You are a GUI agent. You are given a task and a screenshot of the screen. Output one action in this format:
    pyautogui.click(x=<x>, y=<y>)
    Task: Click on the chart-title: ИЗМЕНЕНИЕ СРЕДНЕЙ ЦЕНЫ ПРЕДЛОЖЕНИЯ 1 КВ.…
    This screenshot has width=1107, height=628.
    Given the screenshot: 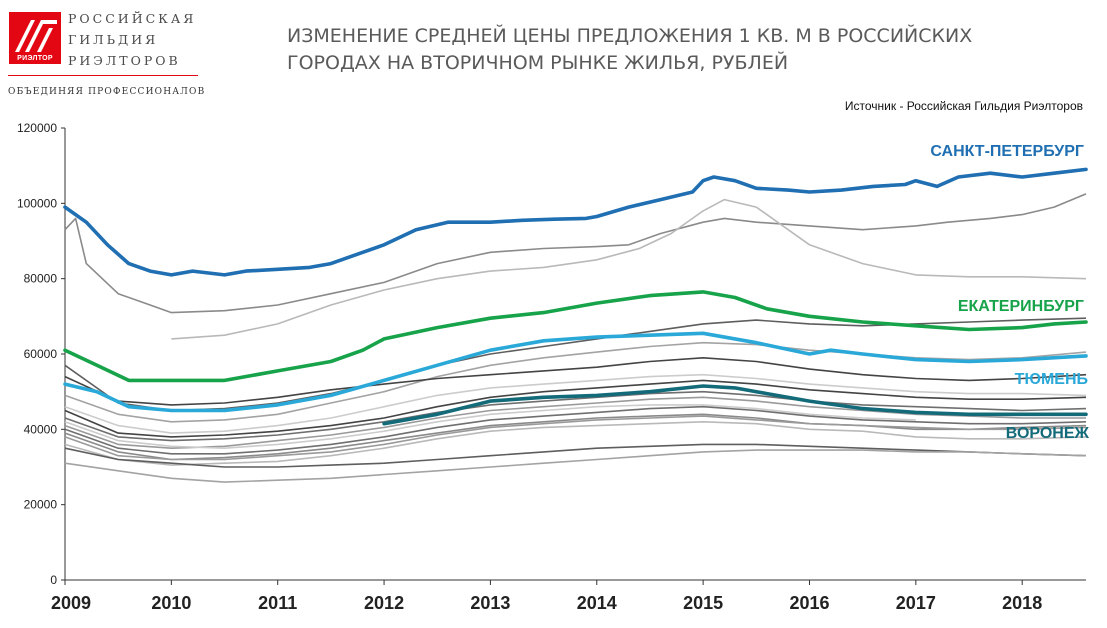 What is the action you would take?
    pyautogui.click(x=657, y=50)
    